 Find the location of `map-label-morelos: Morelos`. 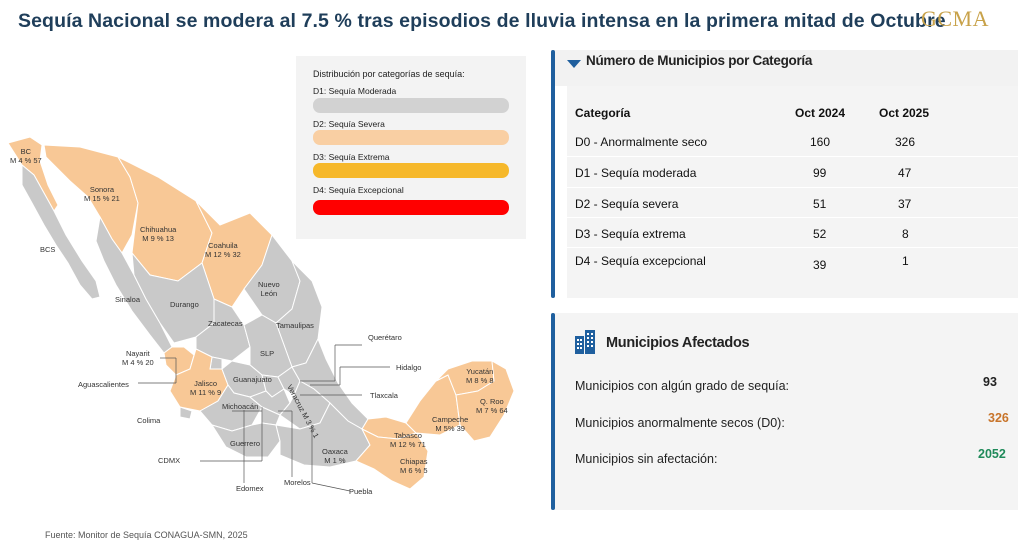

map-label-morelos: Morelos is located at coordinates (297, 482).